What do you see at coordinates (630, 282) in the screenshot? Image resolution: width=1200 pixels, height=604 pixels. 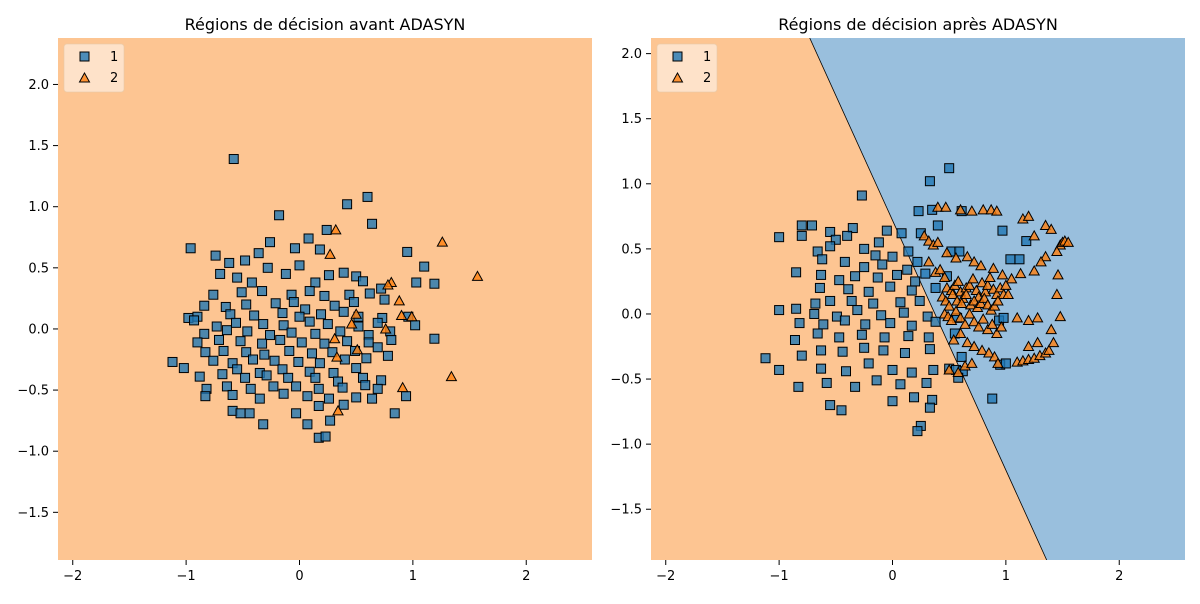 I see `y-axis: −1.5 −1.0 −0.5 0.0 0.5 1.0 1.5 2.0` at bounding box center [630, 282].